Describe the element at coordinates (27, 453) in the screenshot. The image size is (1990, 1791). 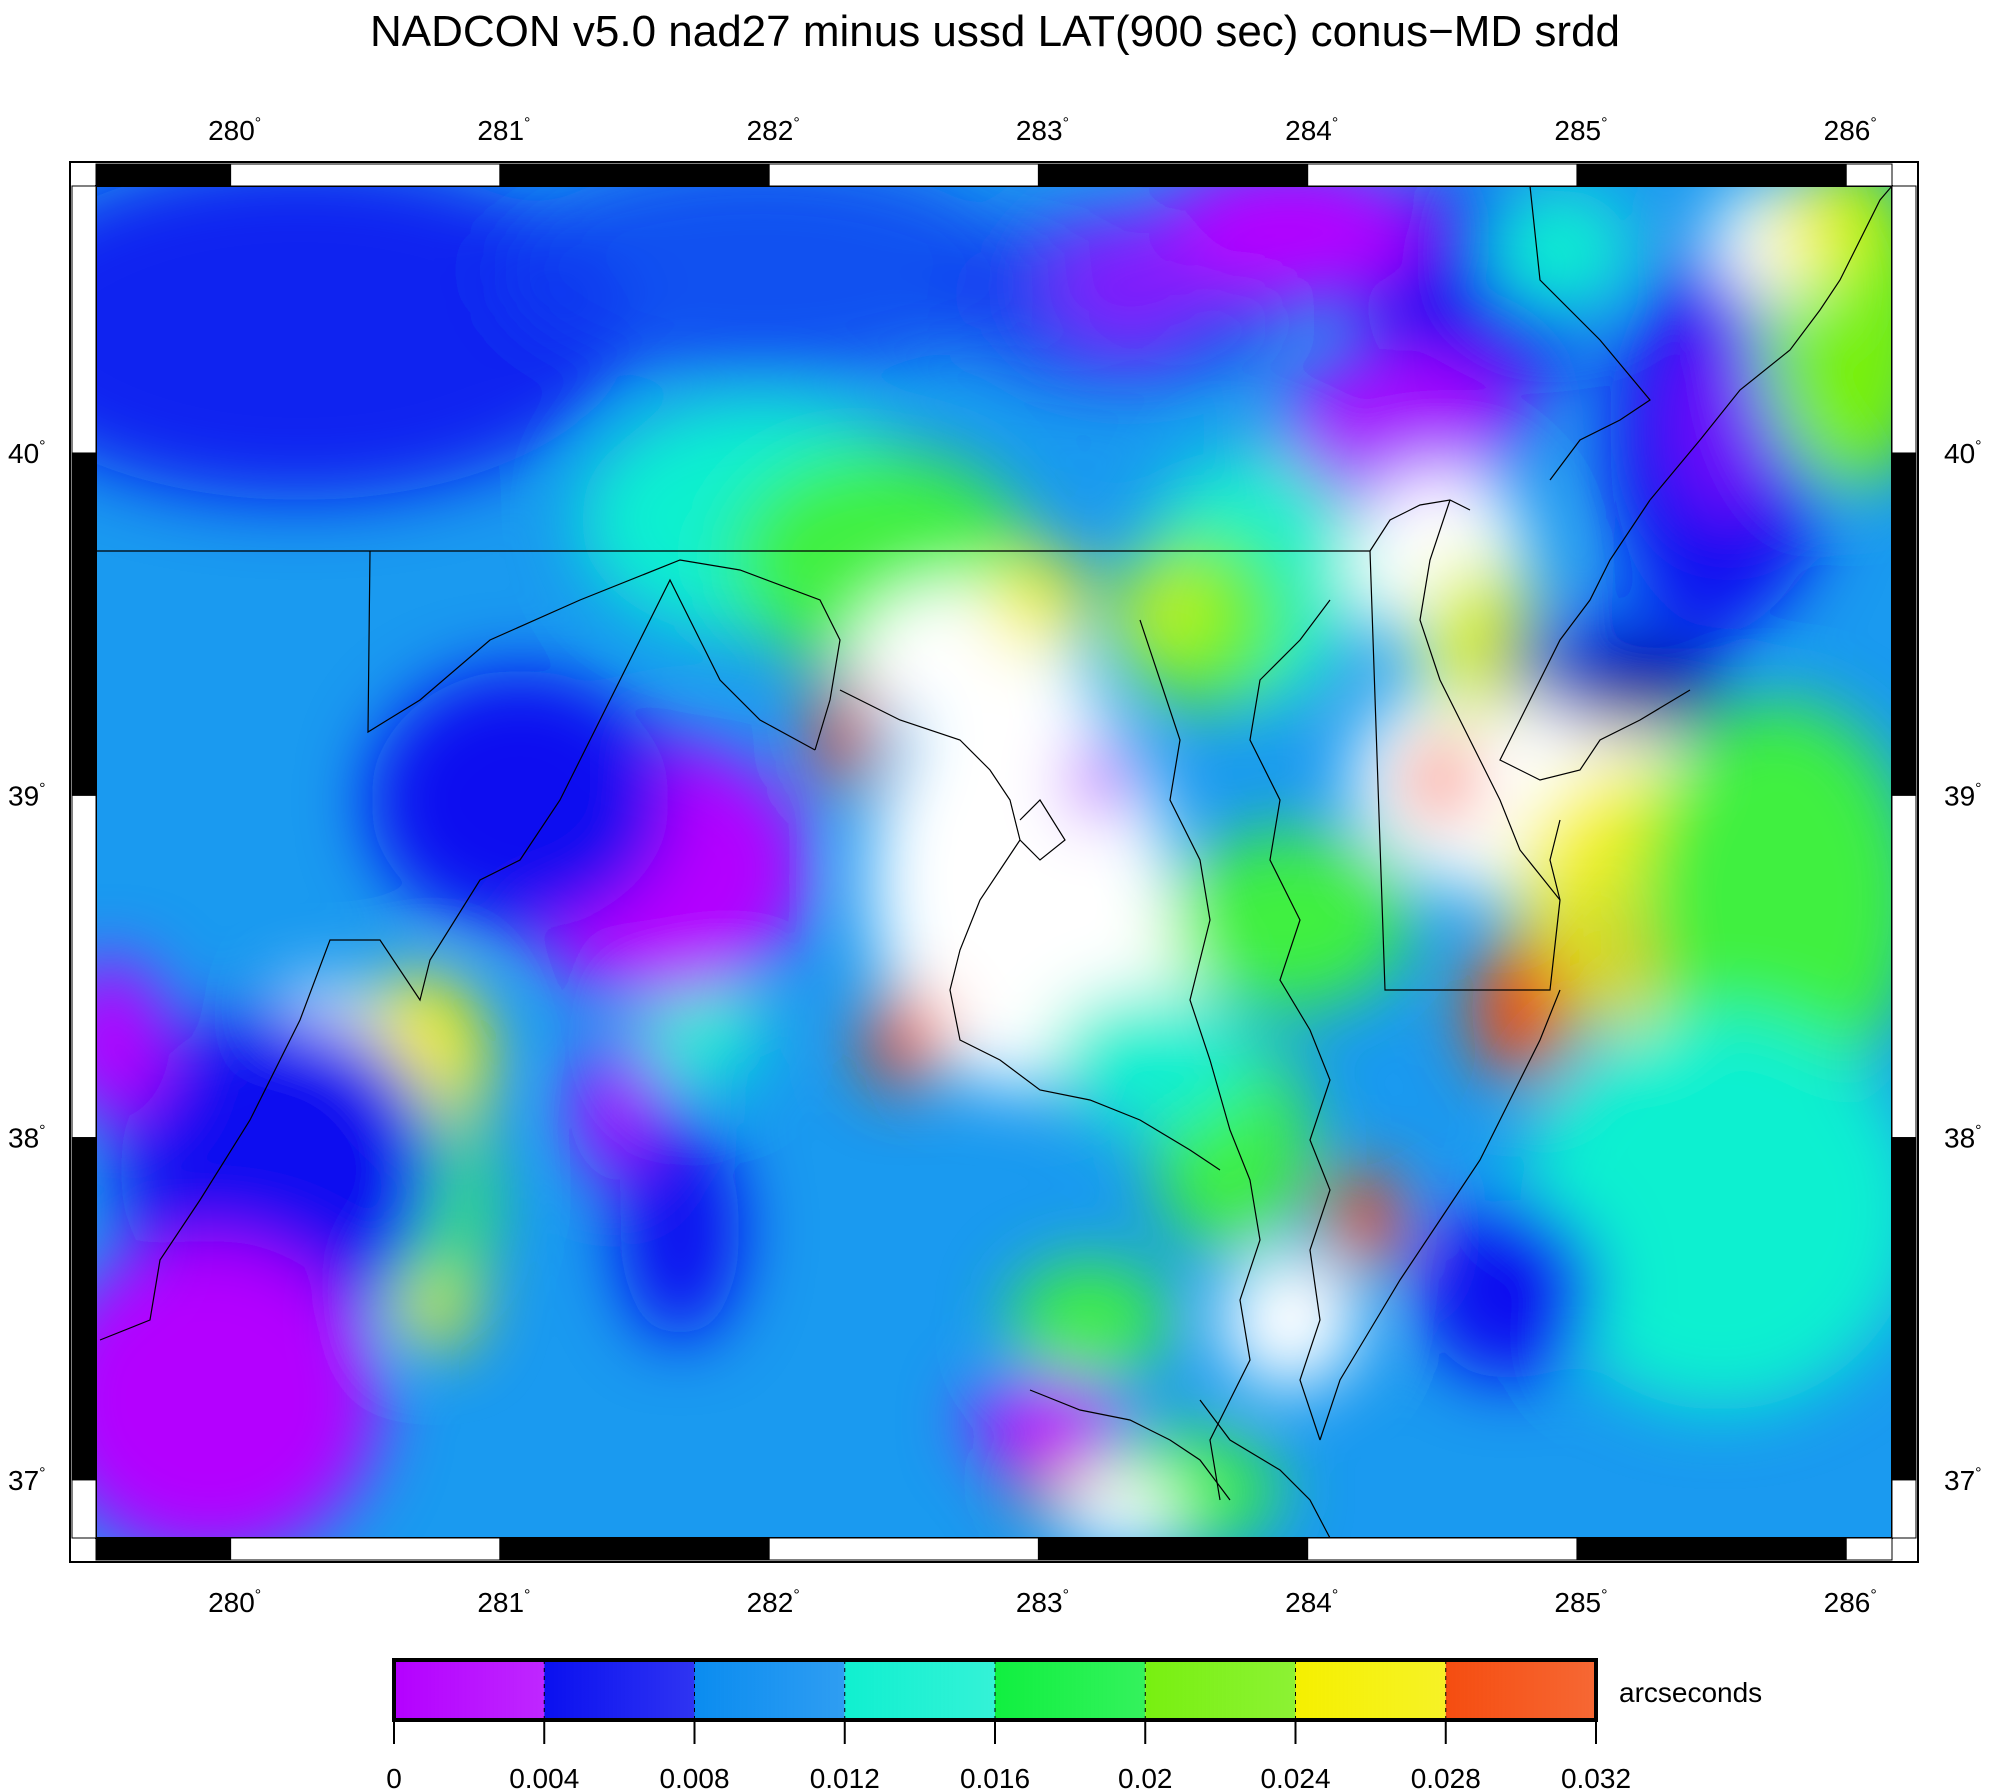
I see `left-lat-label: 40°` at that location.